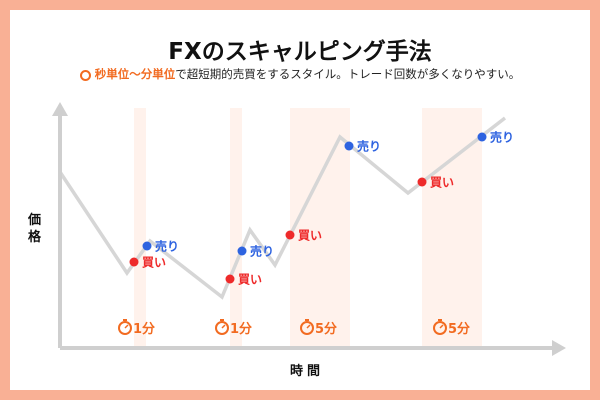 The image size is (600, 400). I want to click on subtitle-text: で超短期的売買をするスタイル。トレード回数が多くなりやすい。, so click(348, 74).